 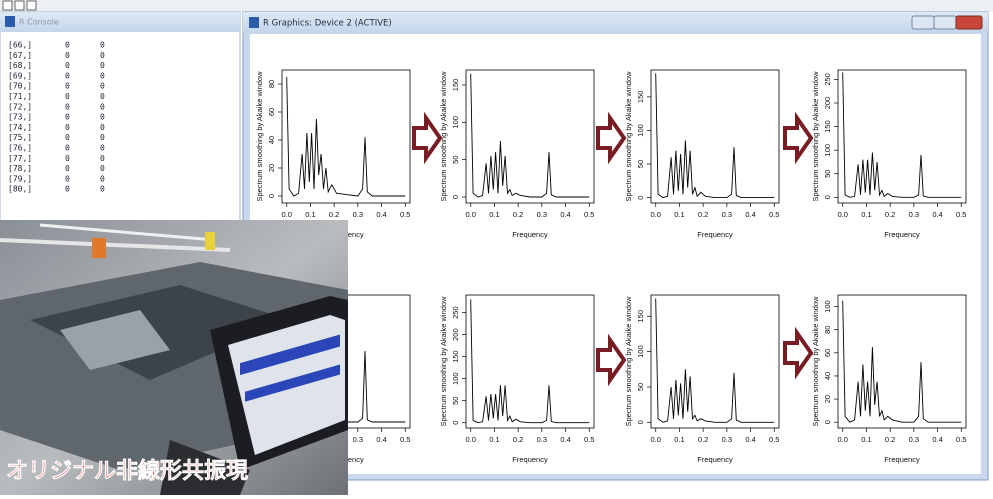 I want to click on rod, so click(x=127, y=232).